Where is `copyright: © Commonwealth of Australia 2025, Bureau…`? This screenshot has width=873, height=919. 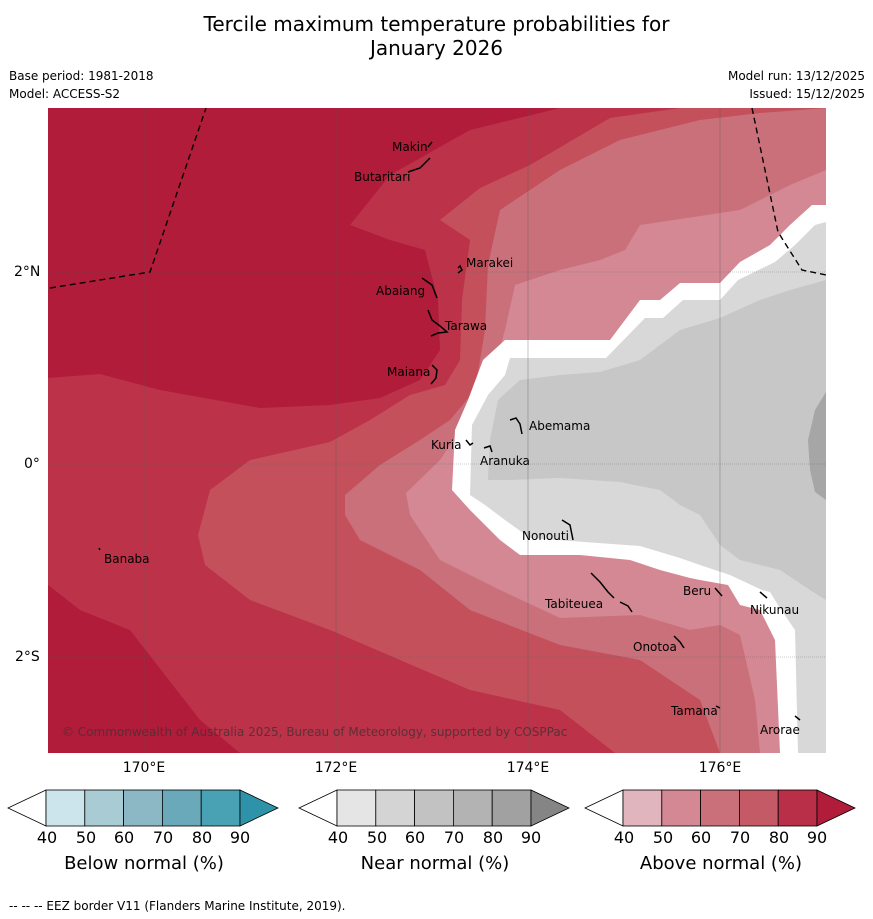
copyright: © Commonwealth of Australia 2025, Bureau… is located at coordinates (314, 732).